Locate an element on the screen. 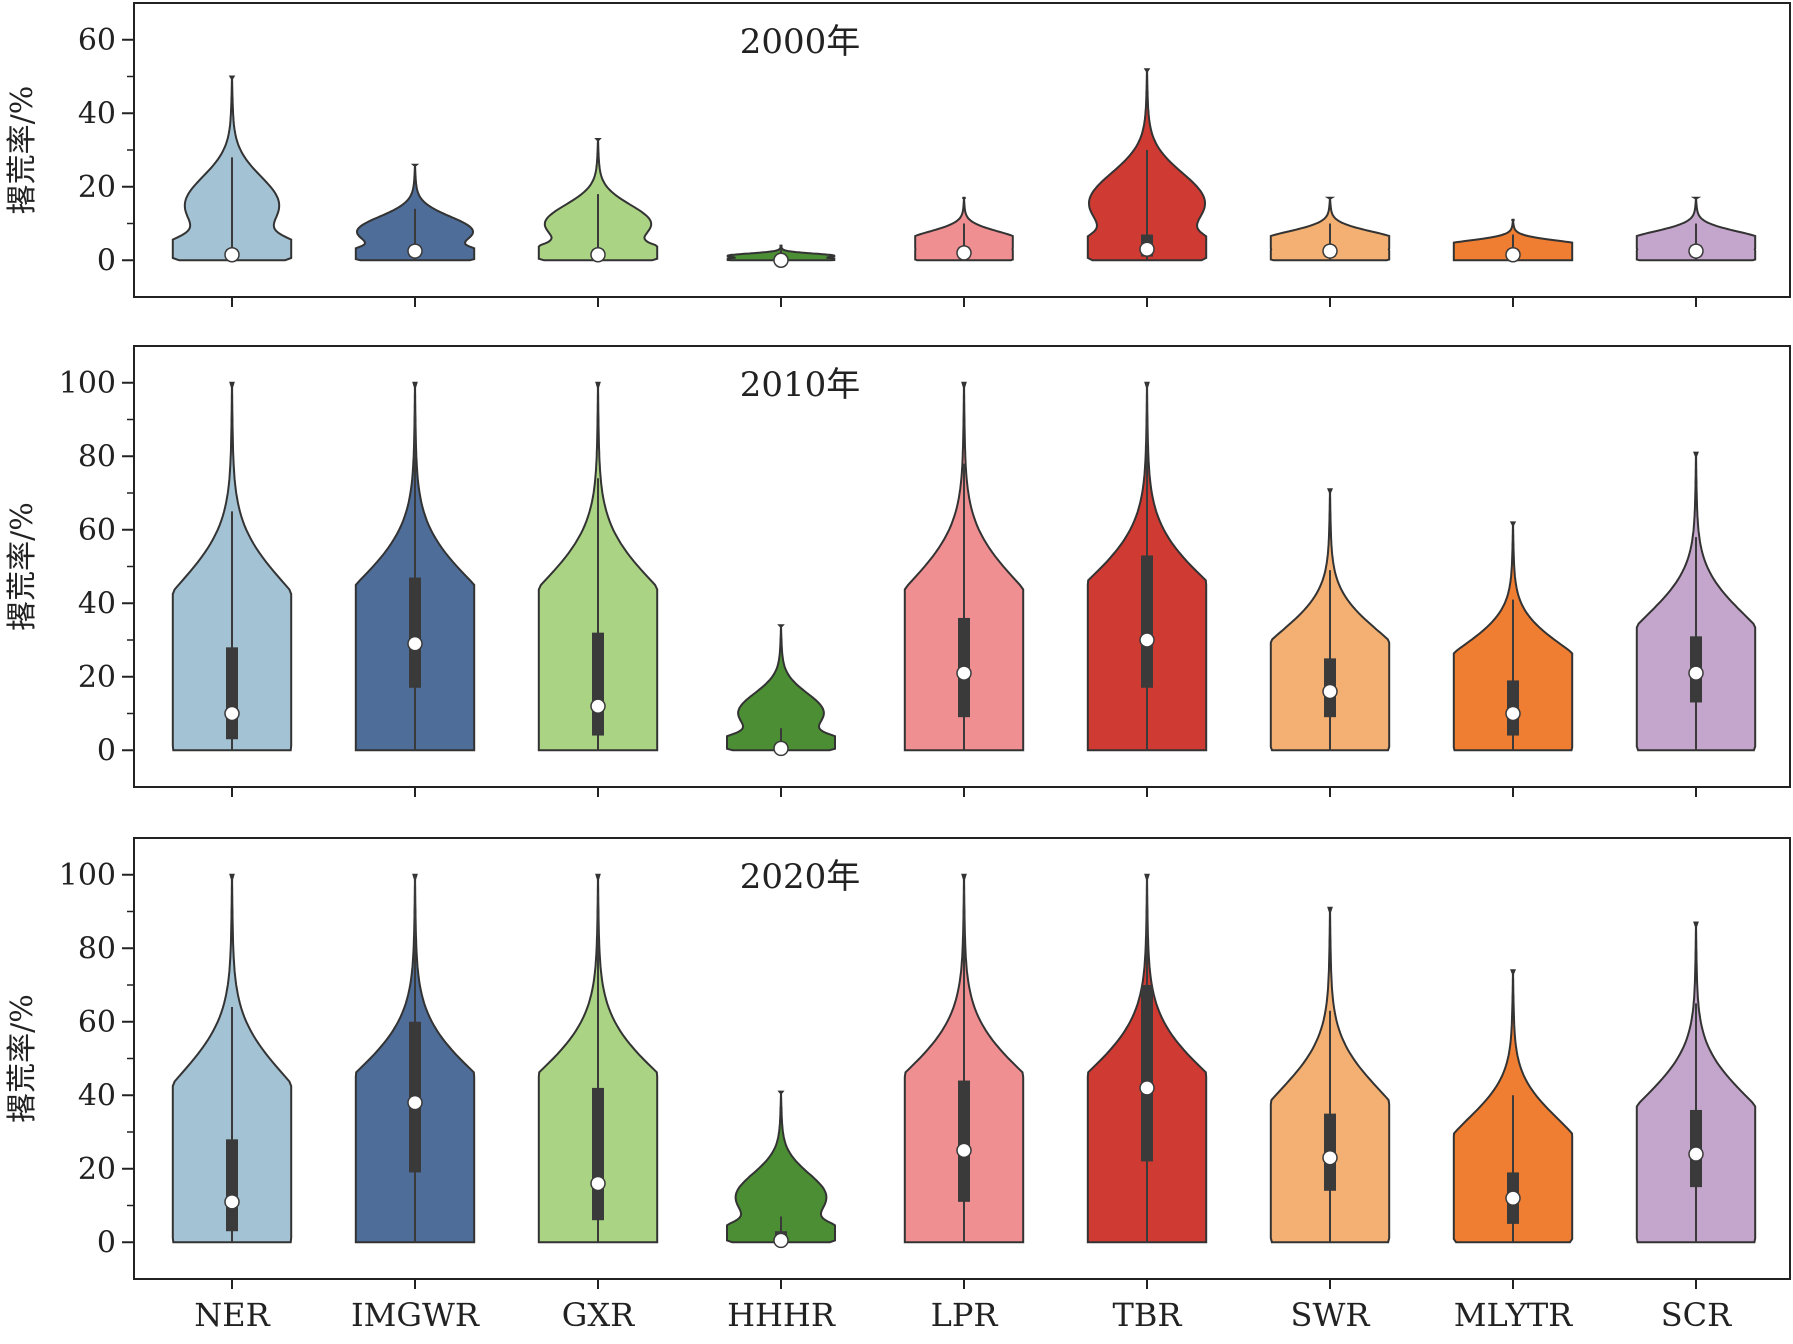  x-tick-label: SWR is located at coordinates (1331, 1315).